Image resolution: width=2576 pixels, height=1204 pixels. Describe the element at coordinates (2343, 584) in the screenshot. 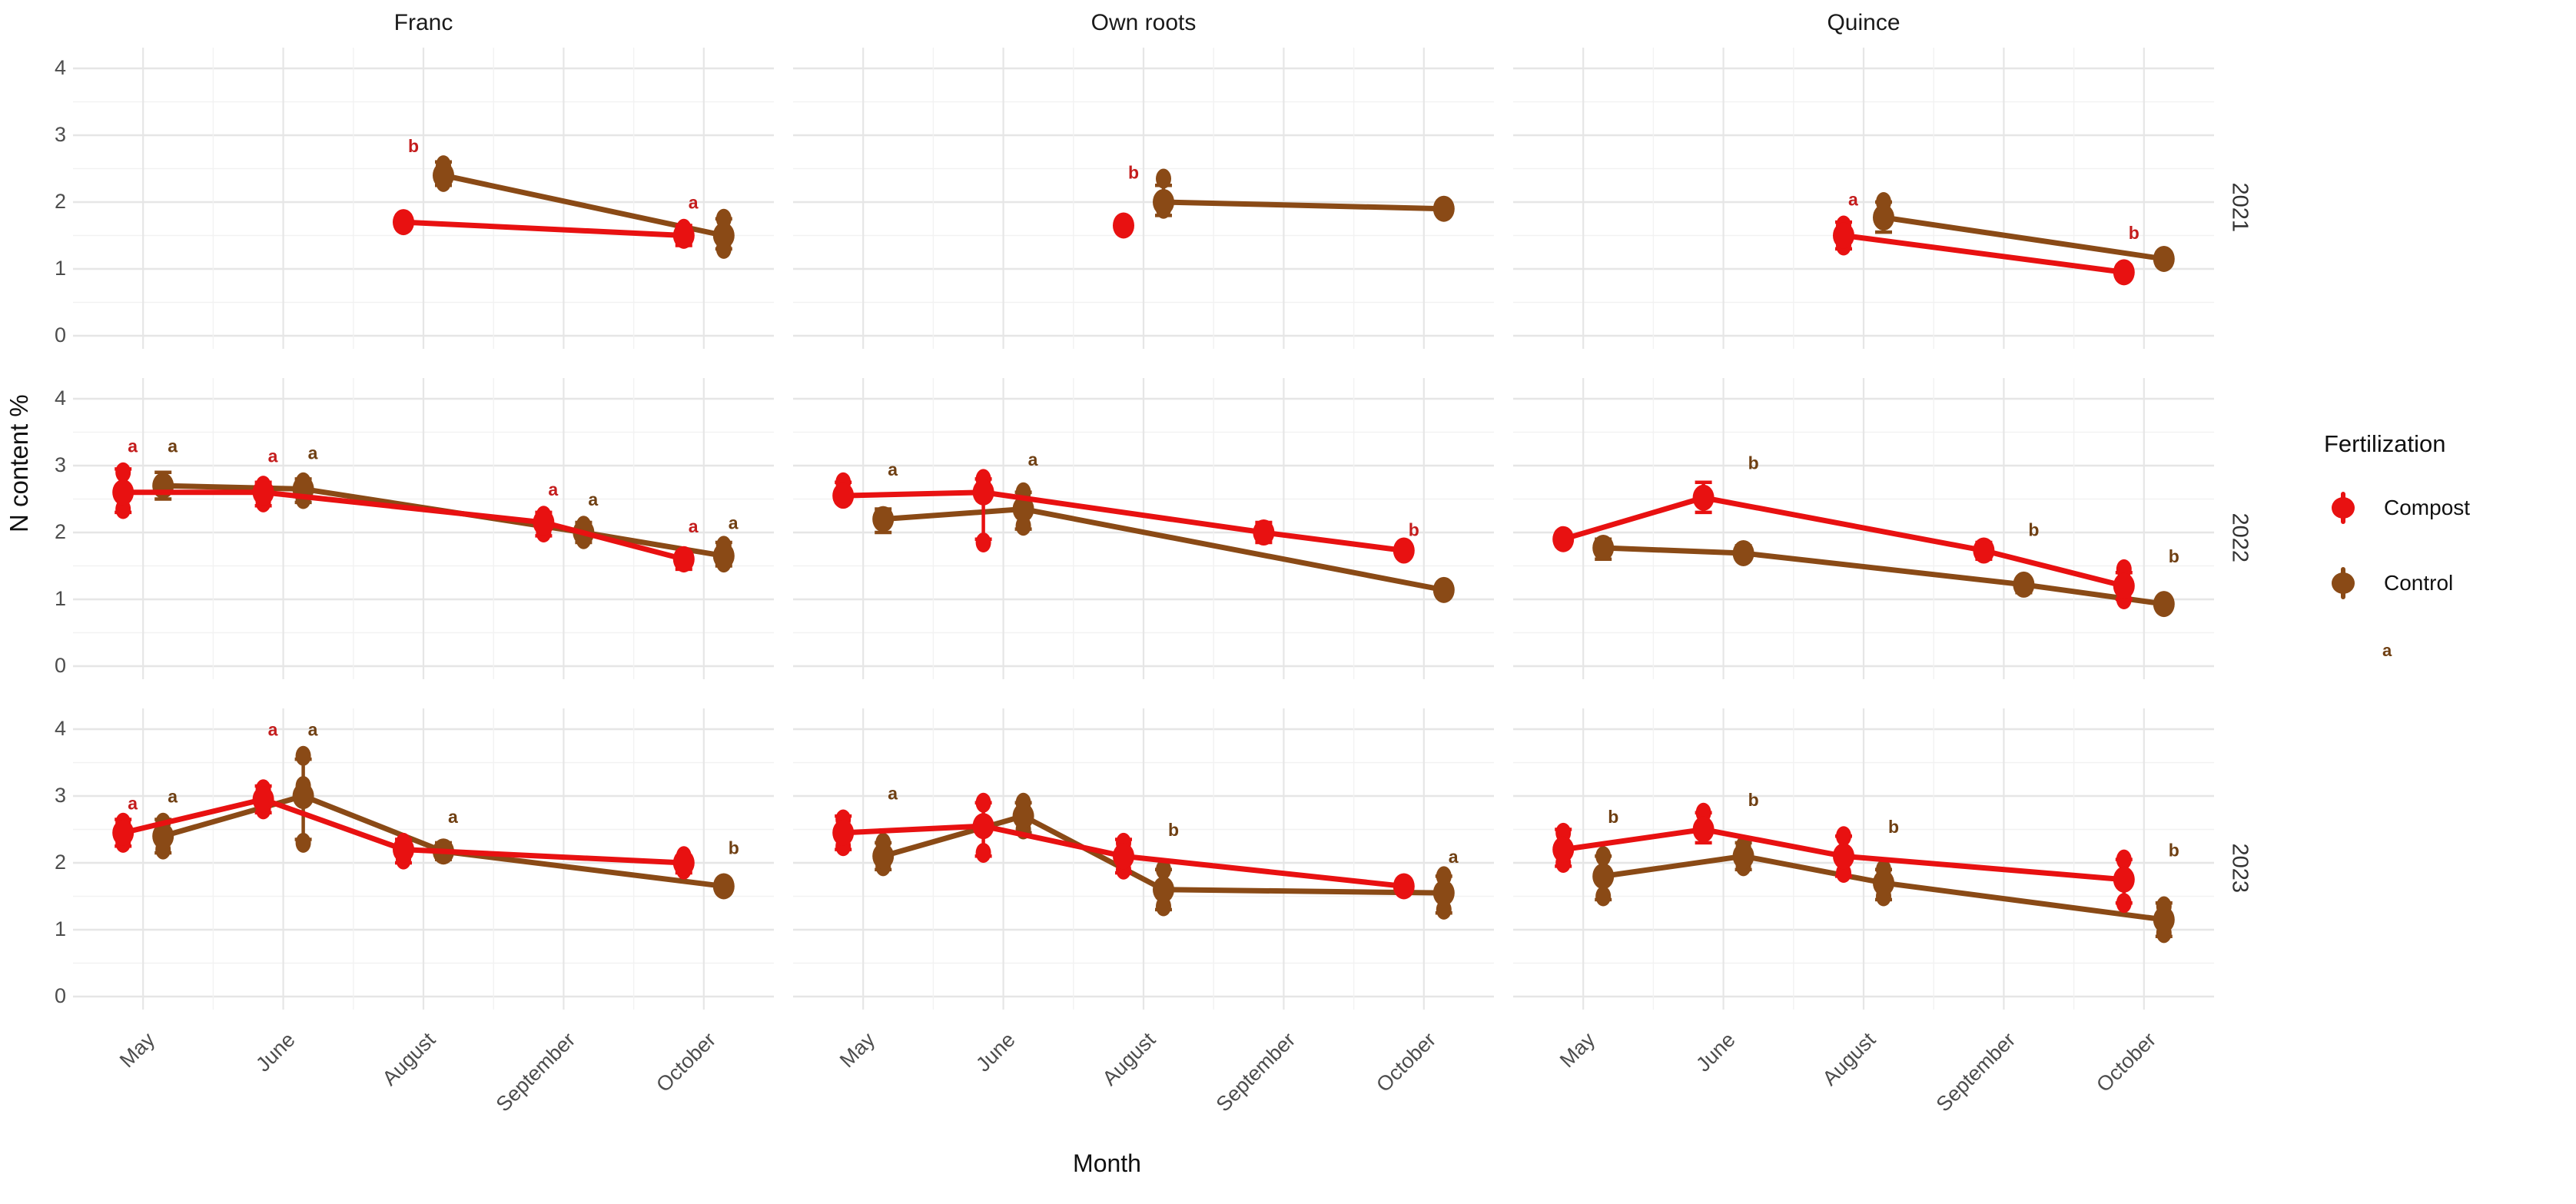

I see `control-point-icon` at that location.